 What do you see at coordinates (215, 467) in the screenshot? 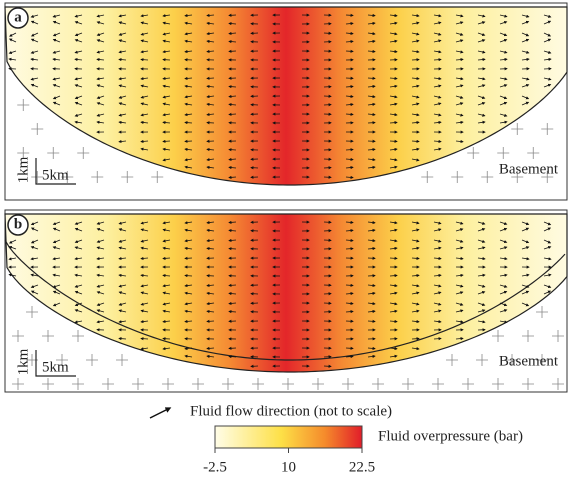
I see `colorbar-tick-label: -2.5` at bounding box center [215, 467].